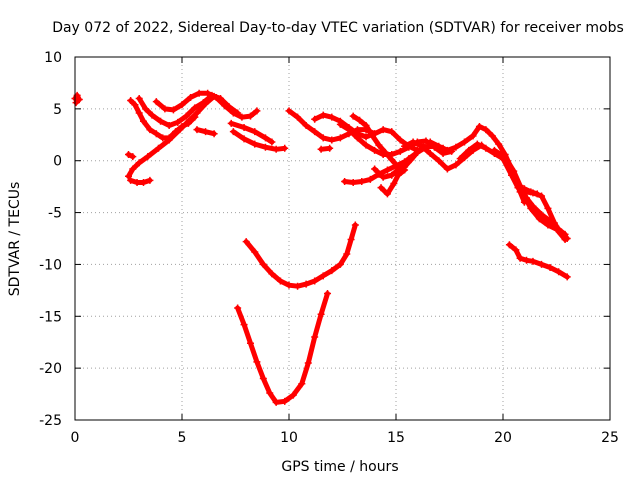  I want to click on series-line, so click(77, 99).